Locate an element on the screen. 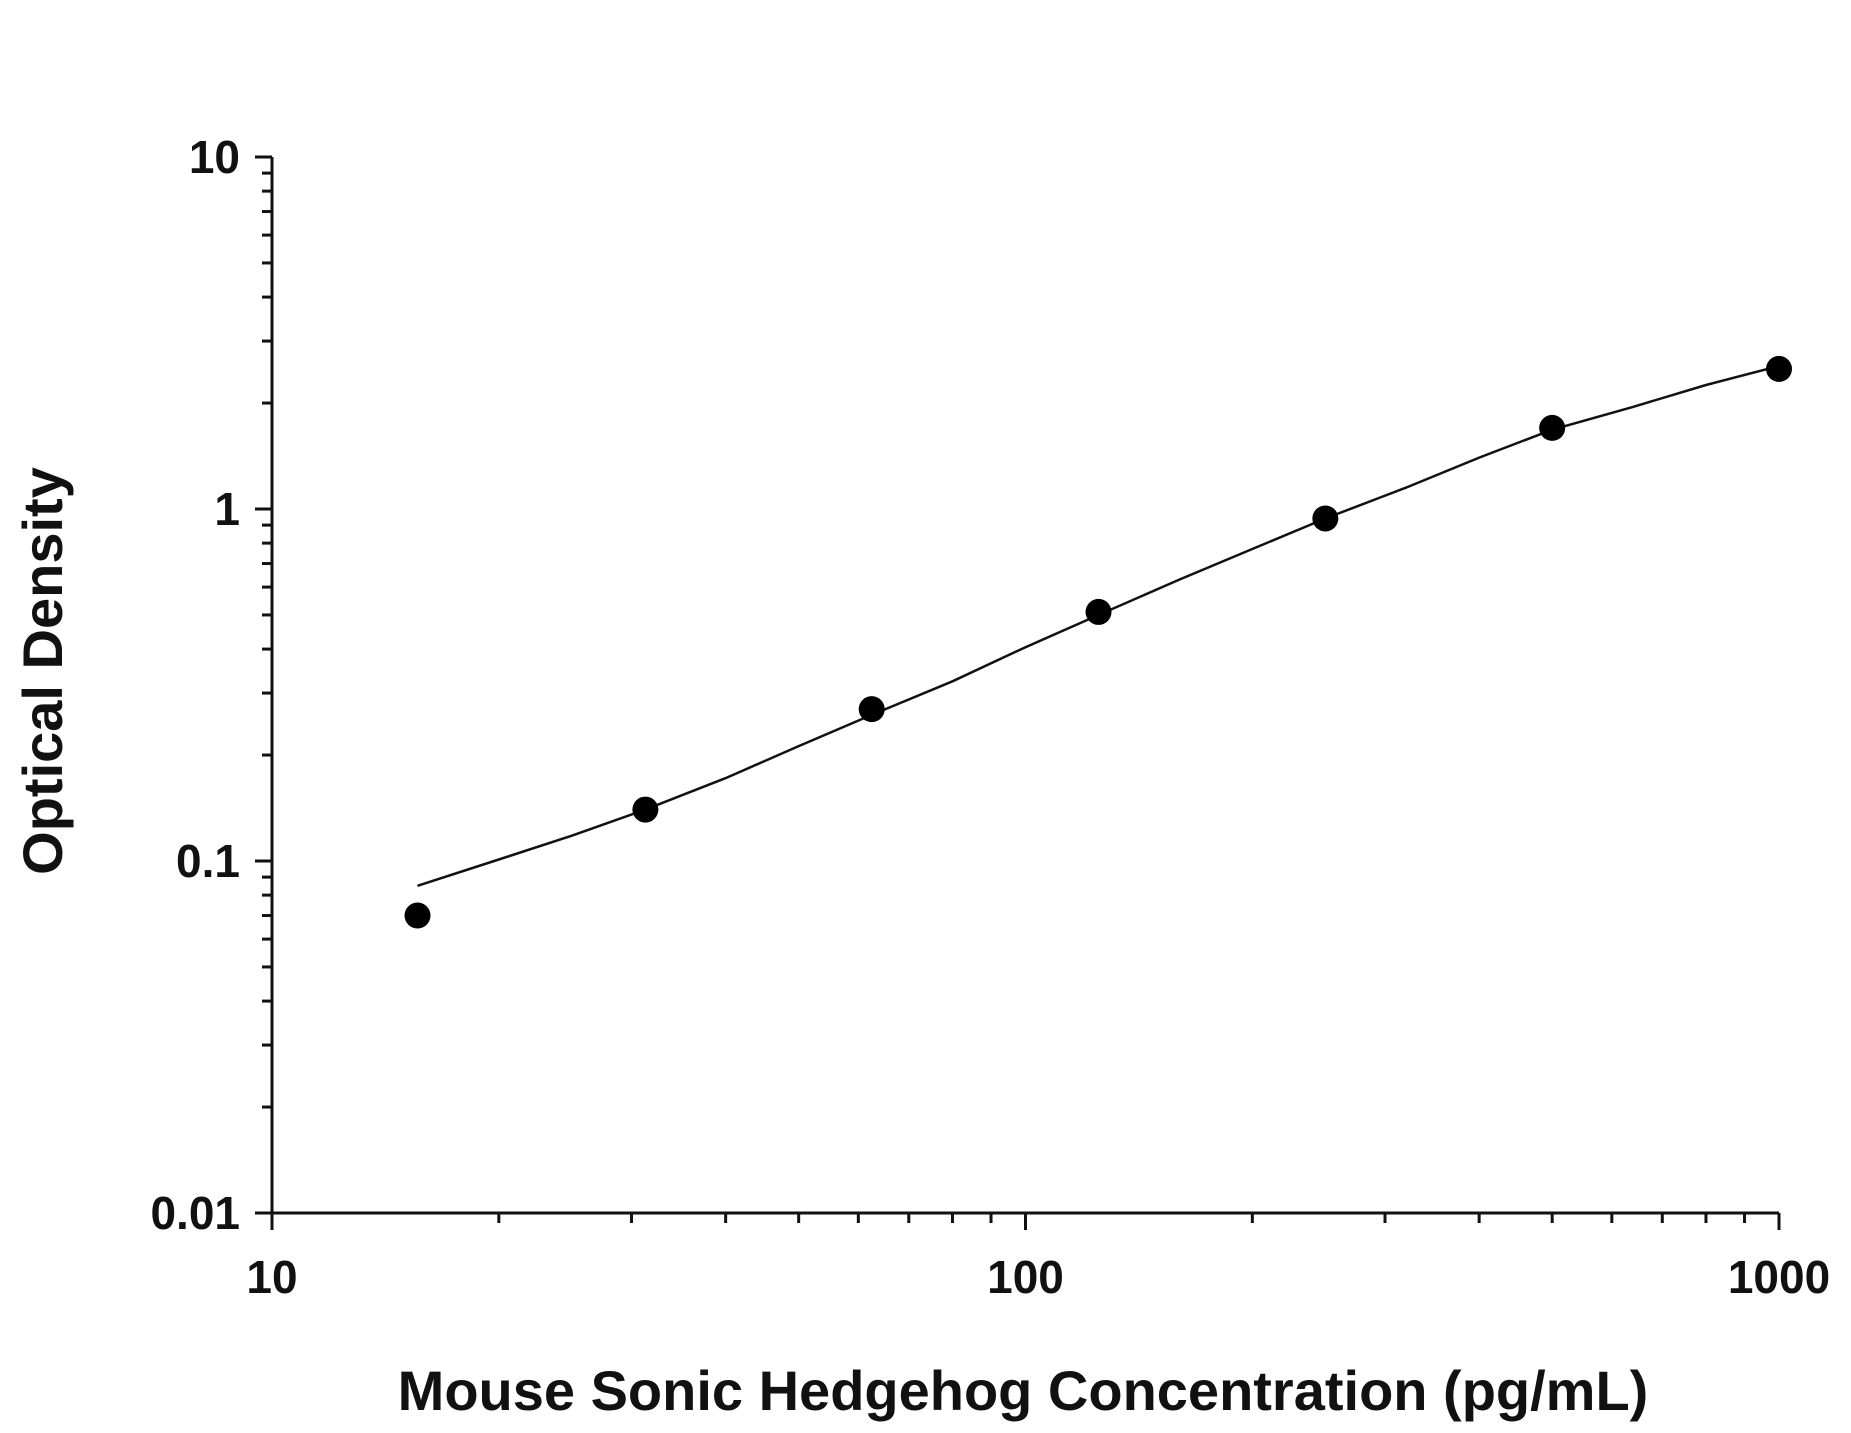  y-tick-label: 10 is located at coordinates (214, 157).